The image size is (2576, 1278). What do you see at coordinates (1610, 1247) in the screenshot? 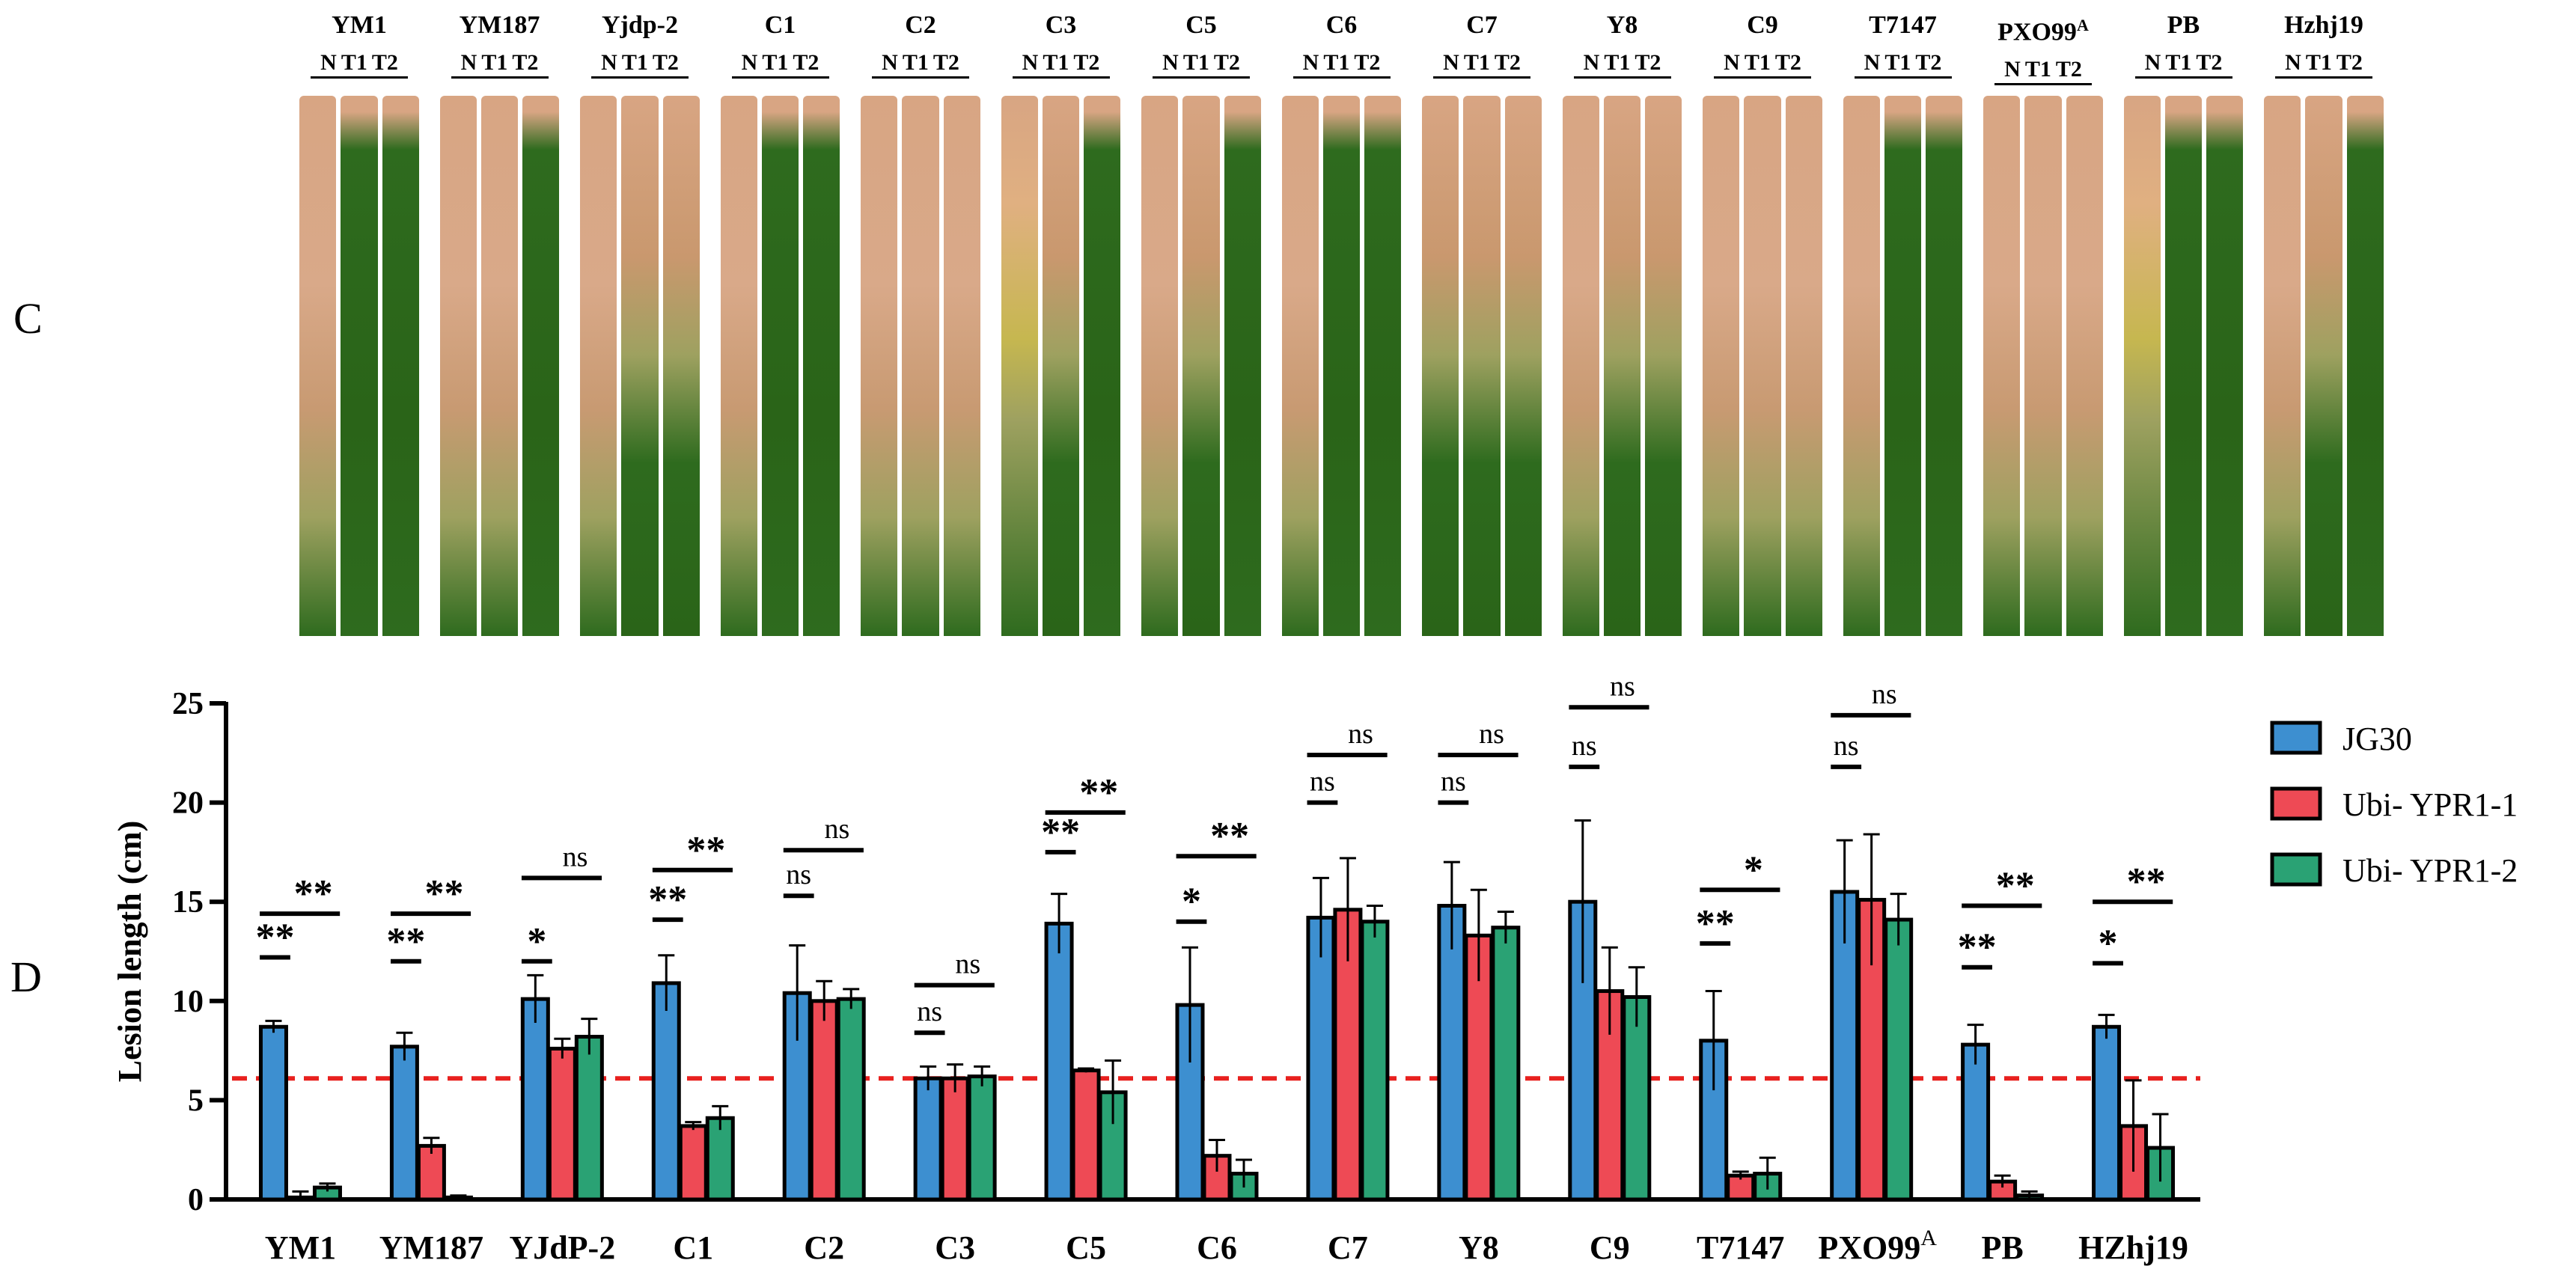
I see `x-tick-label: C9` at bounding box center [1610, 1247].